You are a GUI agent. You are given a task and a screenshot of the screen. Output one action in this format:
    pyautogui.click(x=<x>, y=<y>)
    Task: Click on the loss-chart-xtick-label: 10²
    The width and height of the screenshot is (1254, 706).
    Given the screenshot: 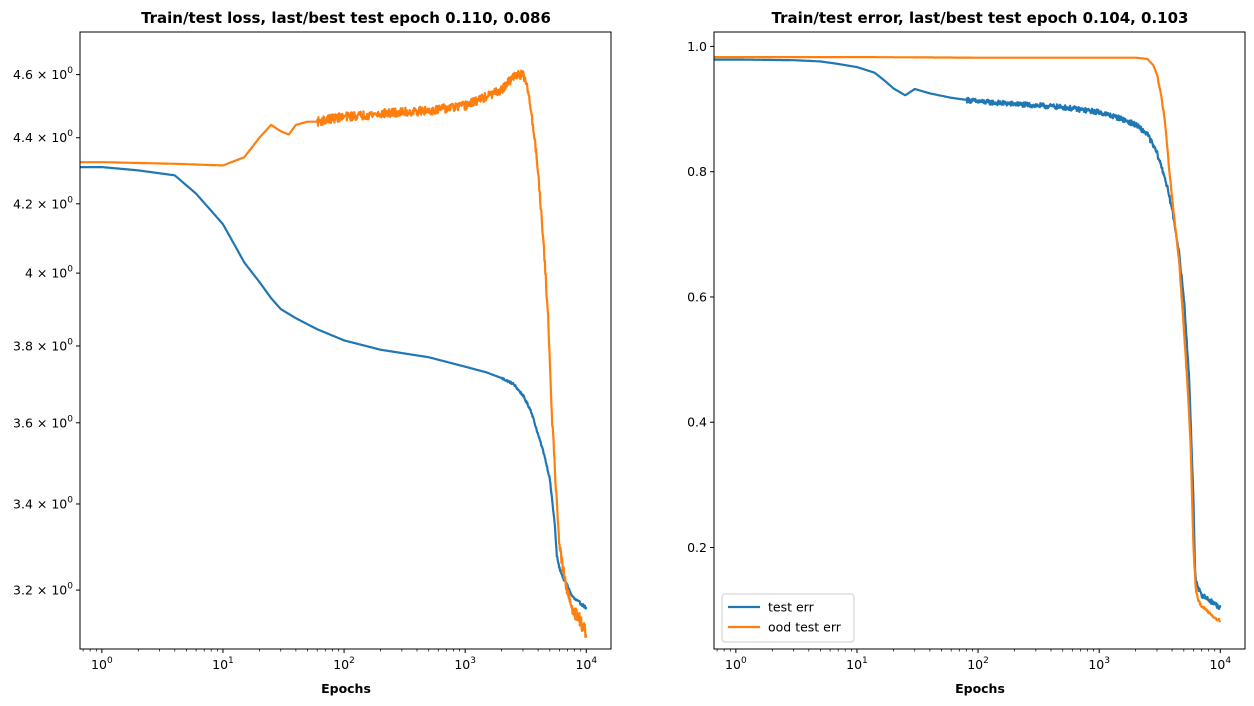 What is the action you would take?
    pyautogui.click(x=344, y=664)
    